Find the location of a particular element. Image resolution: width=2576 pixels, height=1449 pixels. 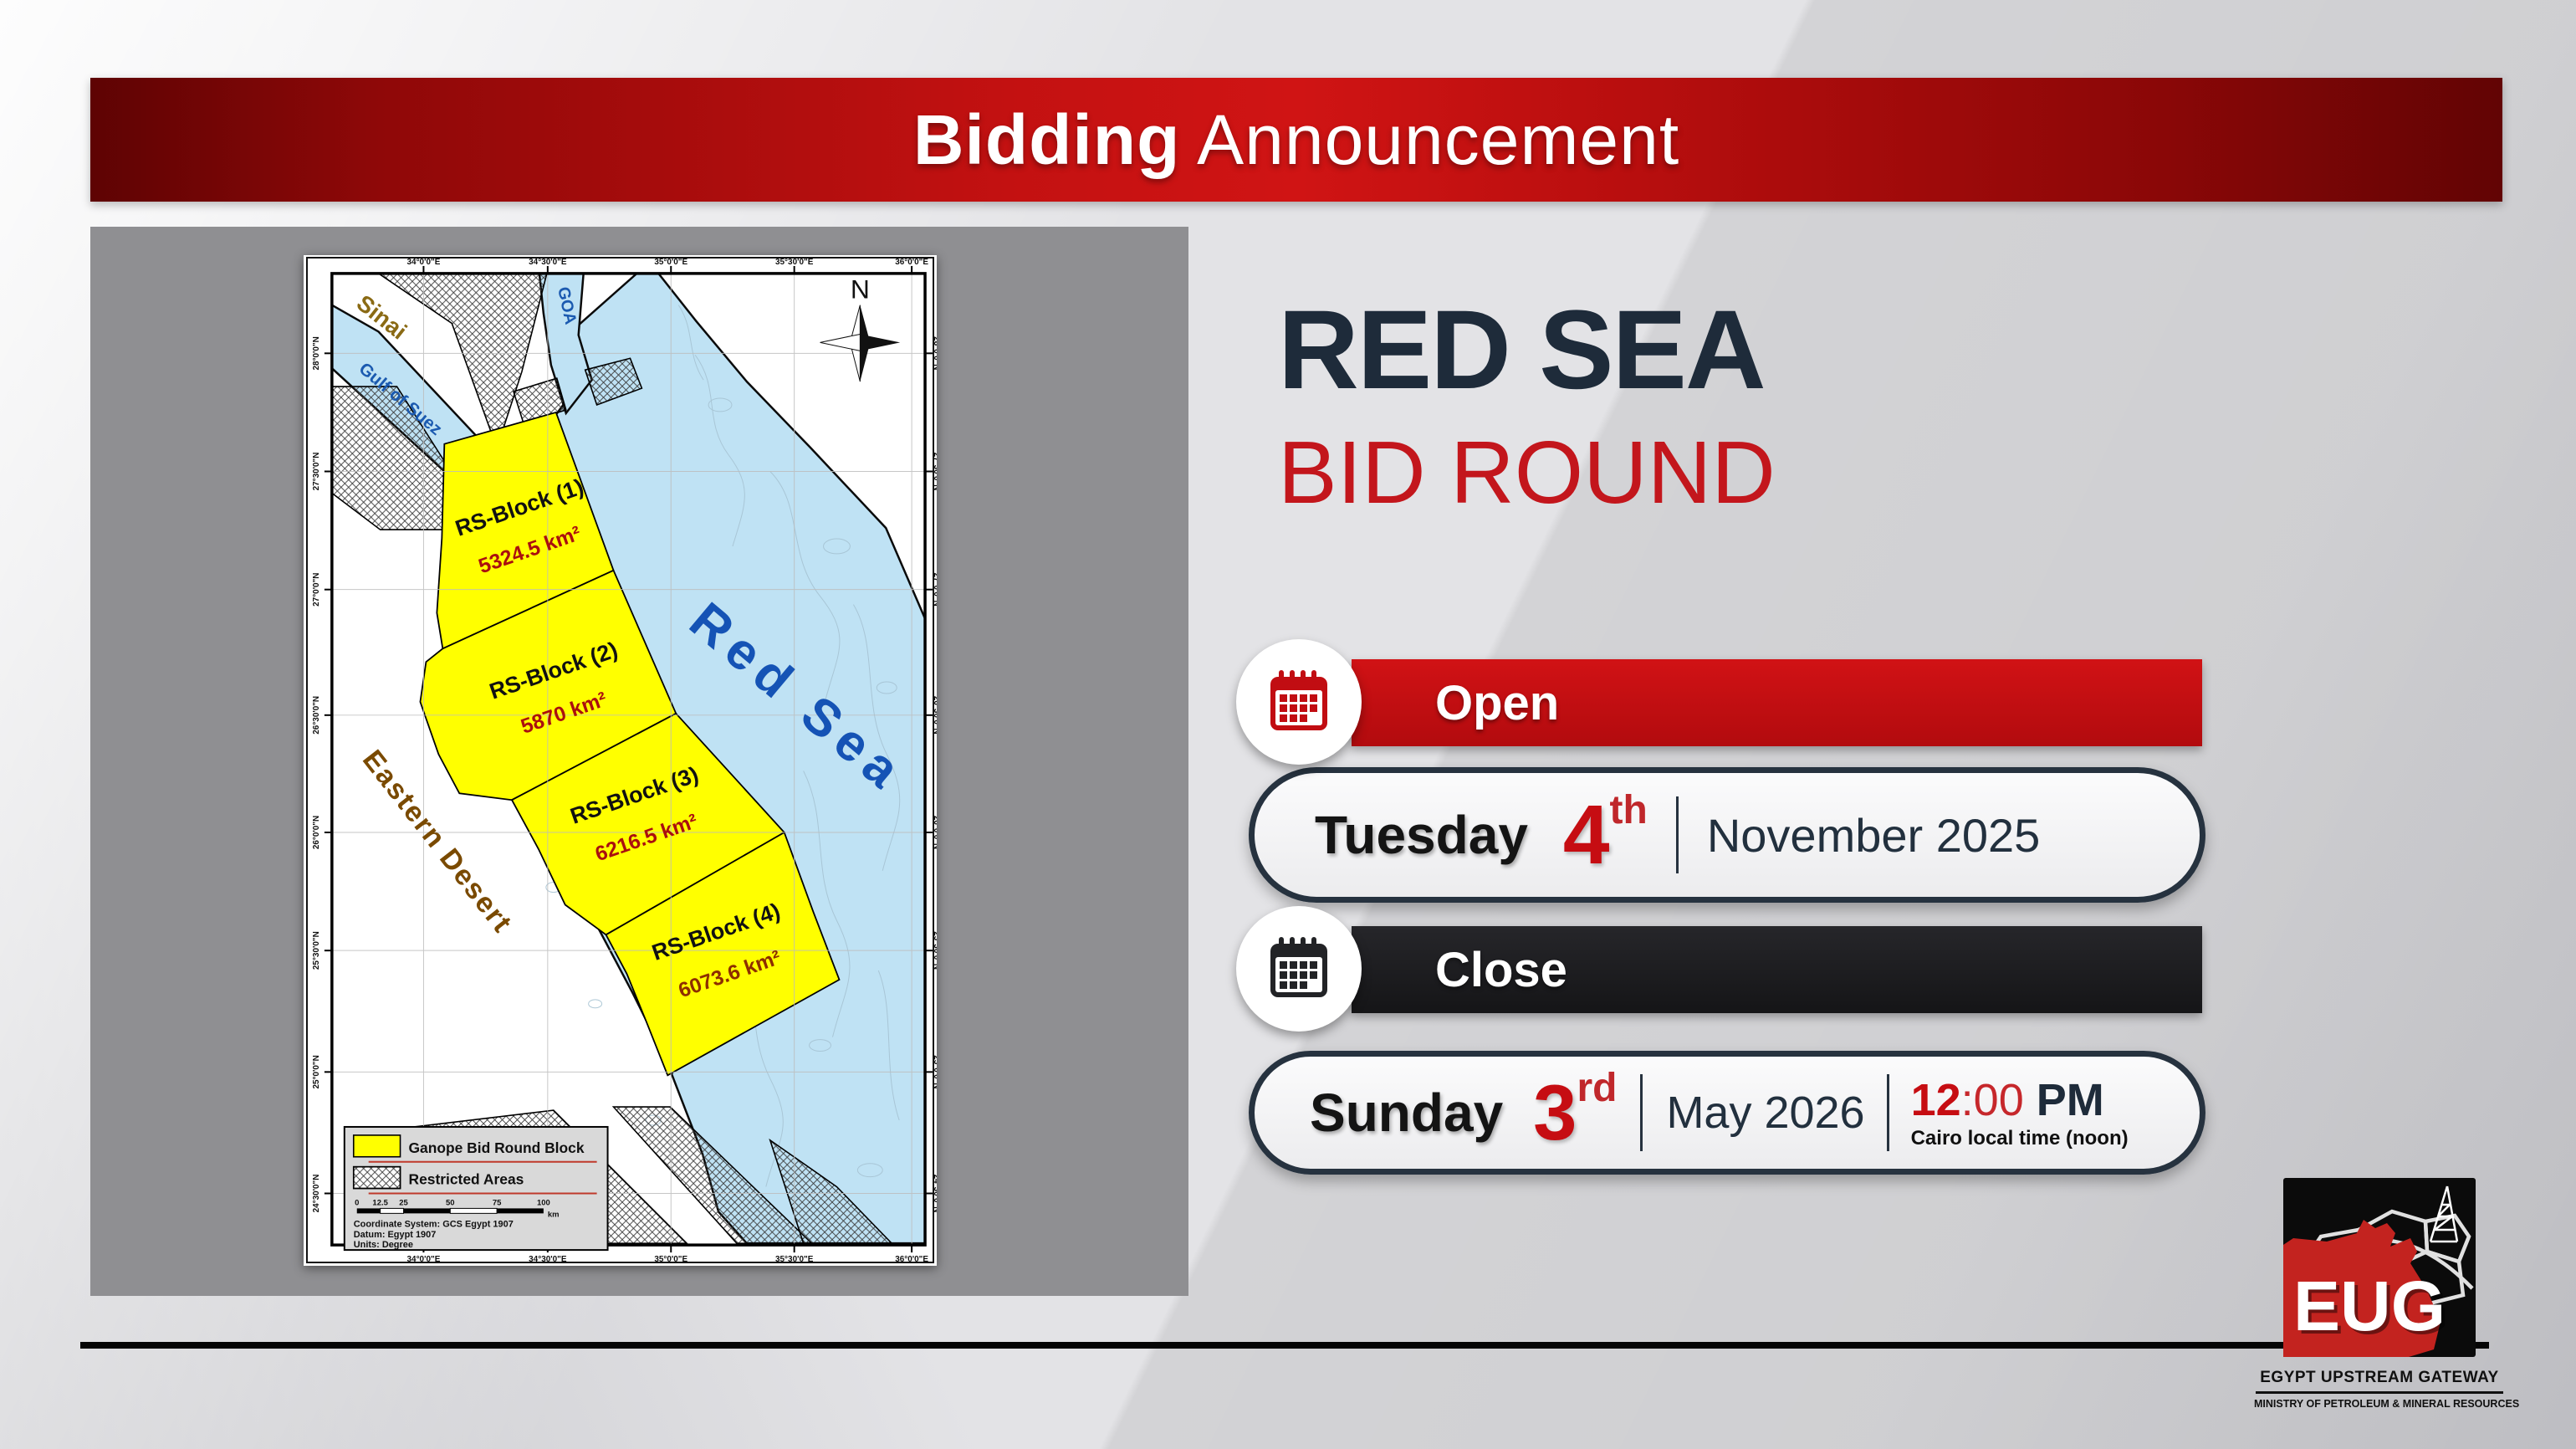

lat-tick-left: 25°30'0"N is located at coordinates (316, 950).